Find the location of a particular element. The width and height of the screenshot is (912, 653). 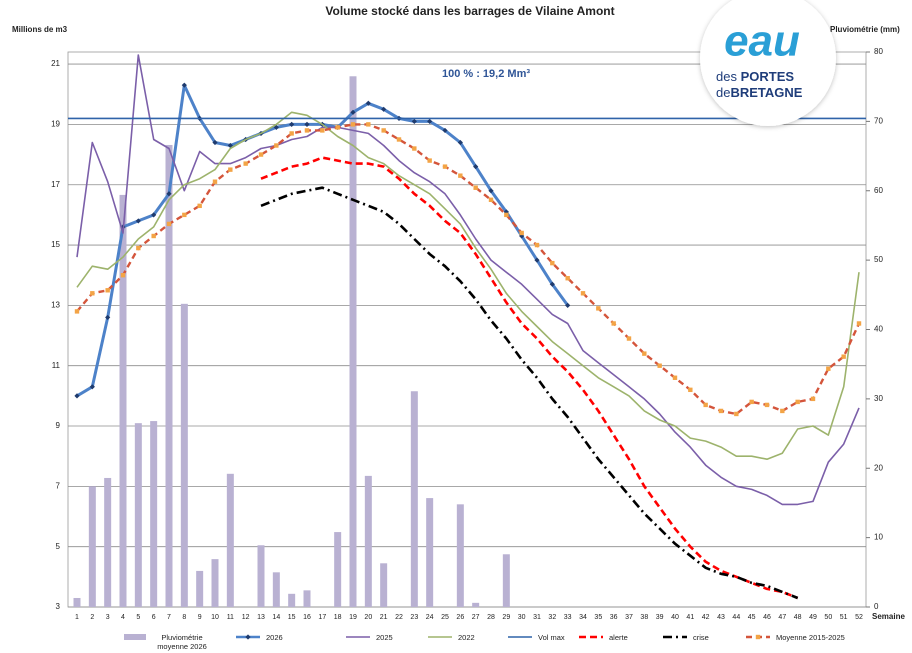

legend-label: alerte is located at coordinates (618, 637).